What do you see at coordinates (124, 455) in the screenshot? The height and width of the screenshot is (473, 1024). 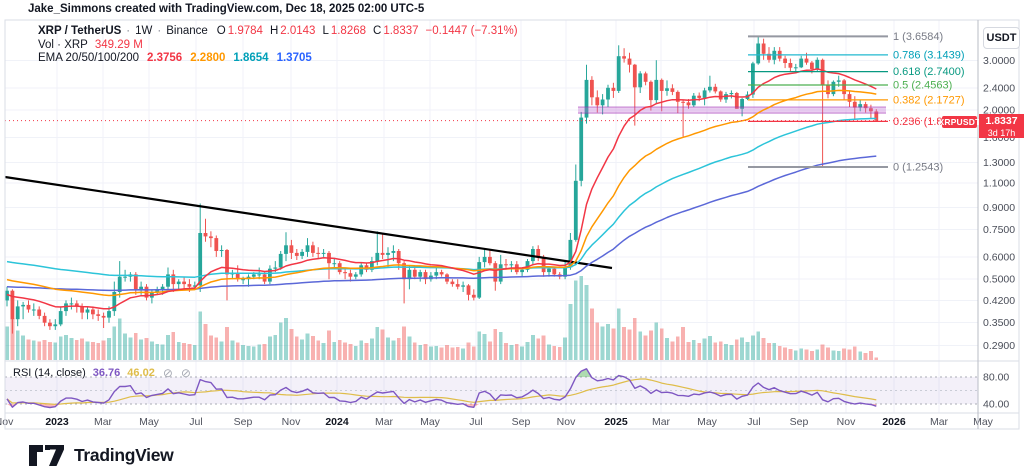 I see `tradingview-logo-text: TradingView` at bounding box center [124, 455].